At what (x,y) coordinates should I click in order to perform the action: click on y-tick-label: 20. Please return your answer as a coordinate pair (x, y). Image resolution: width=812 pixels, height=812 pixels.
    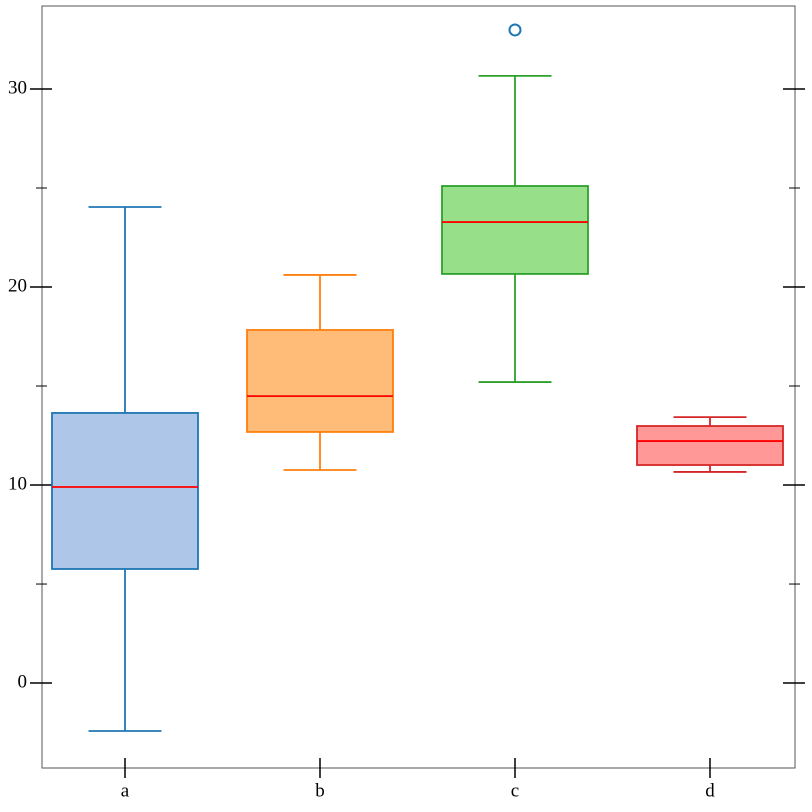
    Looking at the image, I should click on (17, 285).